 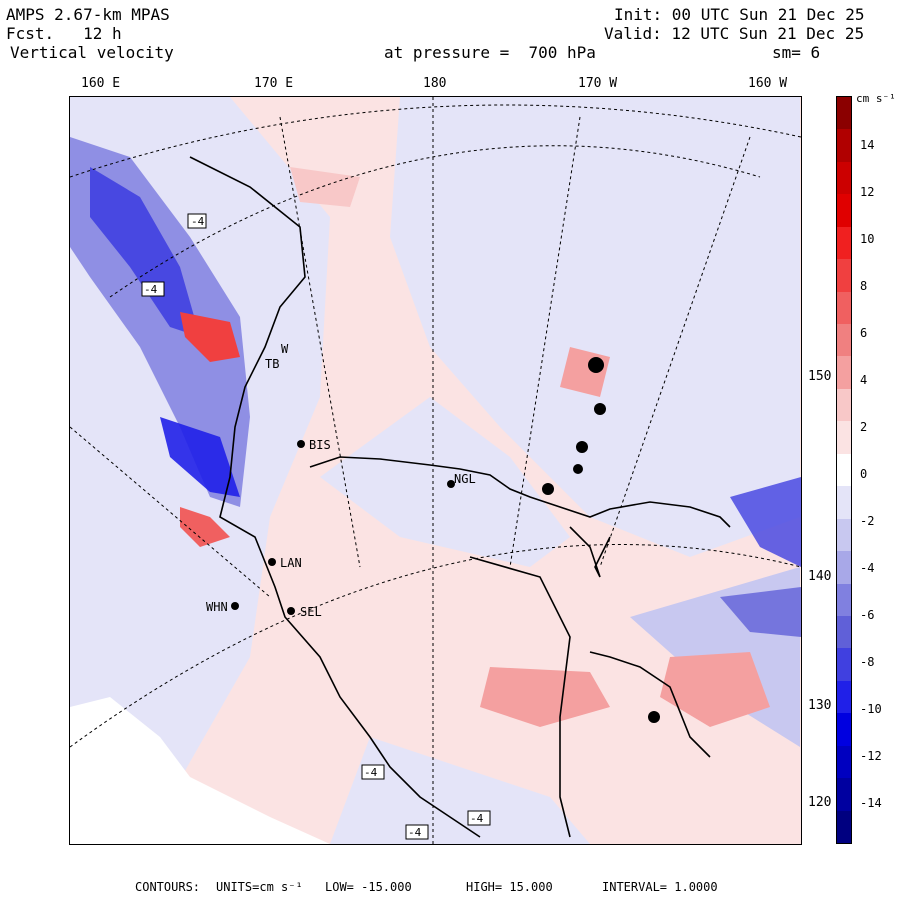 I want to click on colorbar-tick: -14, so click(x=871, y=803).